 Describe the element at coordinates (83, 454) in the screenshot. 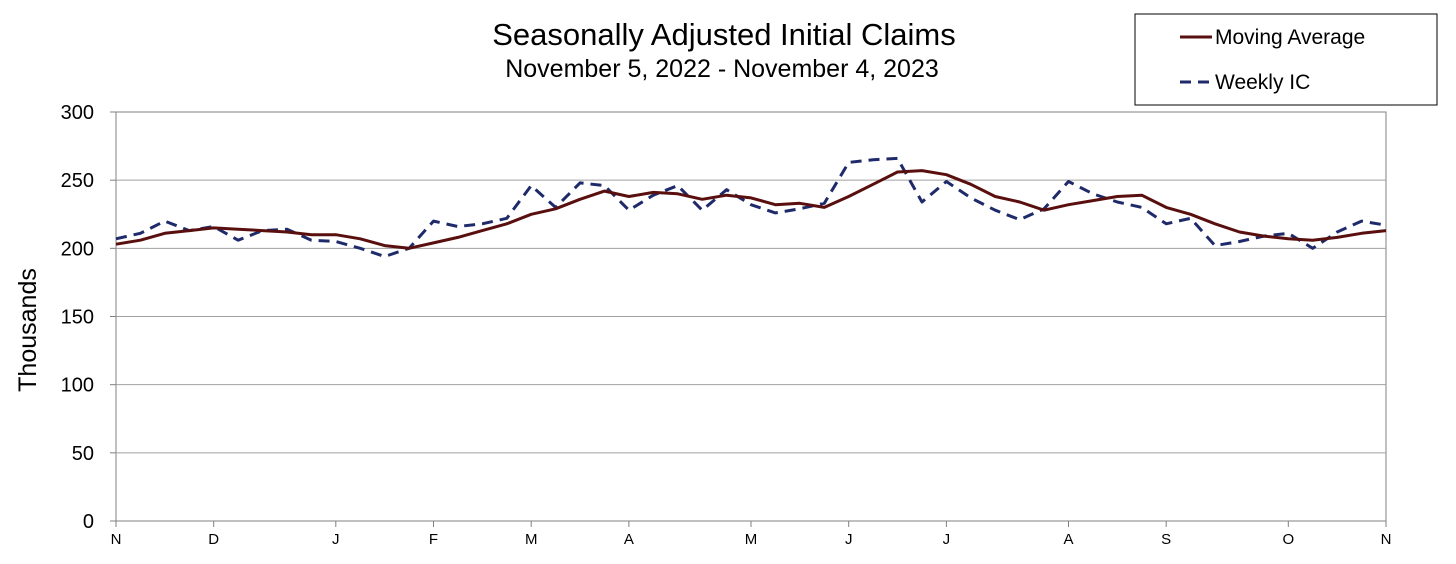

I see `y-tick-label: 50` at that location.